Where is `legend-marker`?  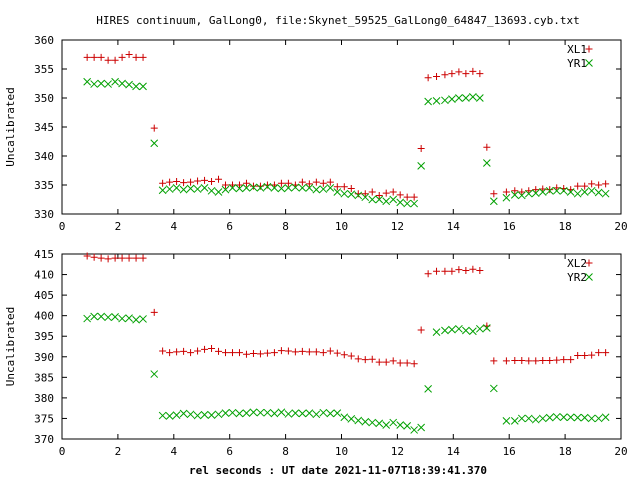
legend-marker is located at coordinates (589, 63).